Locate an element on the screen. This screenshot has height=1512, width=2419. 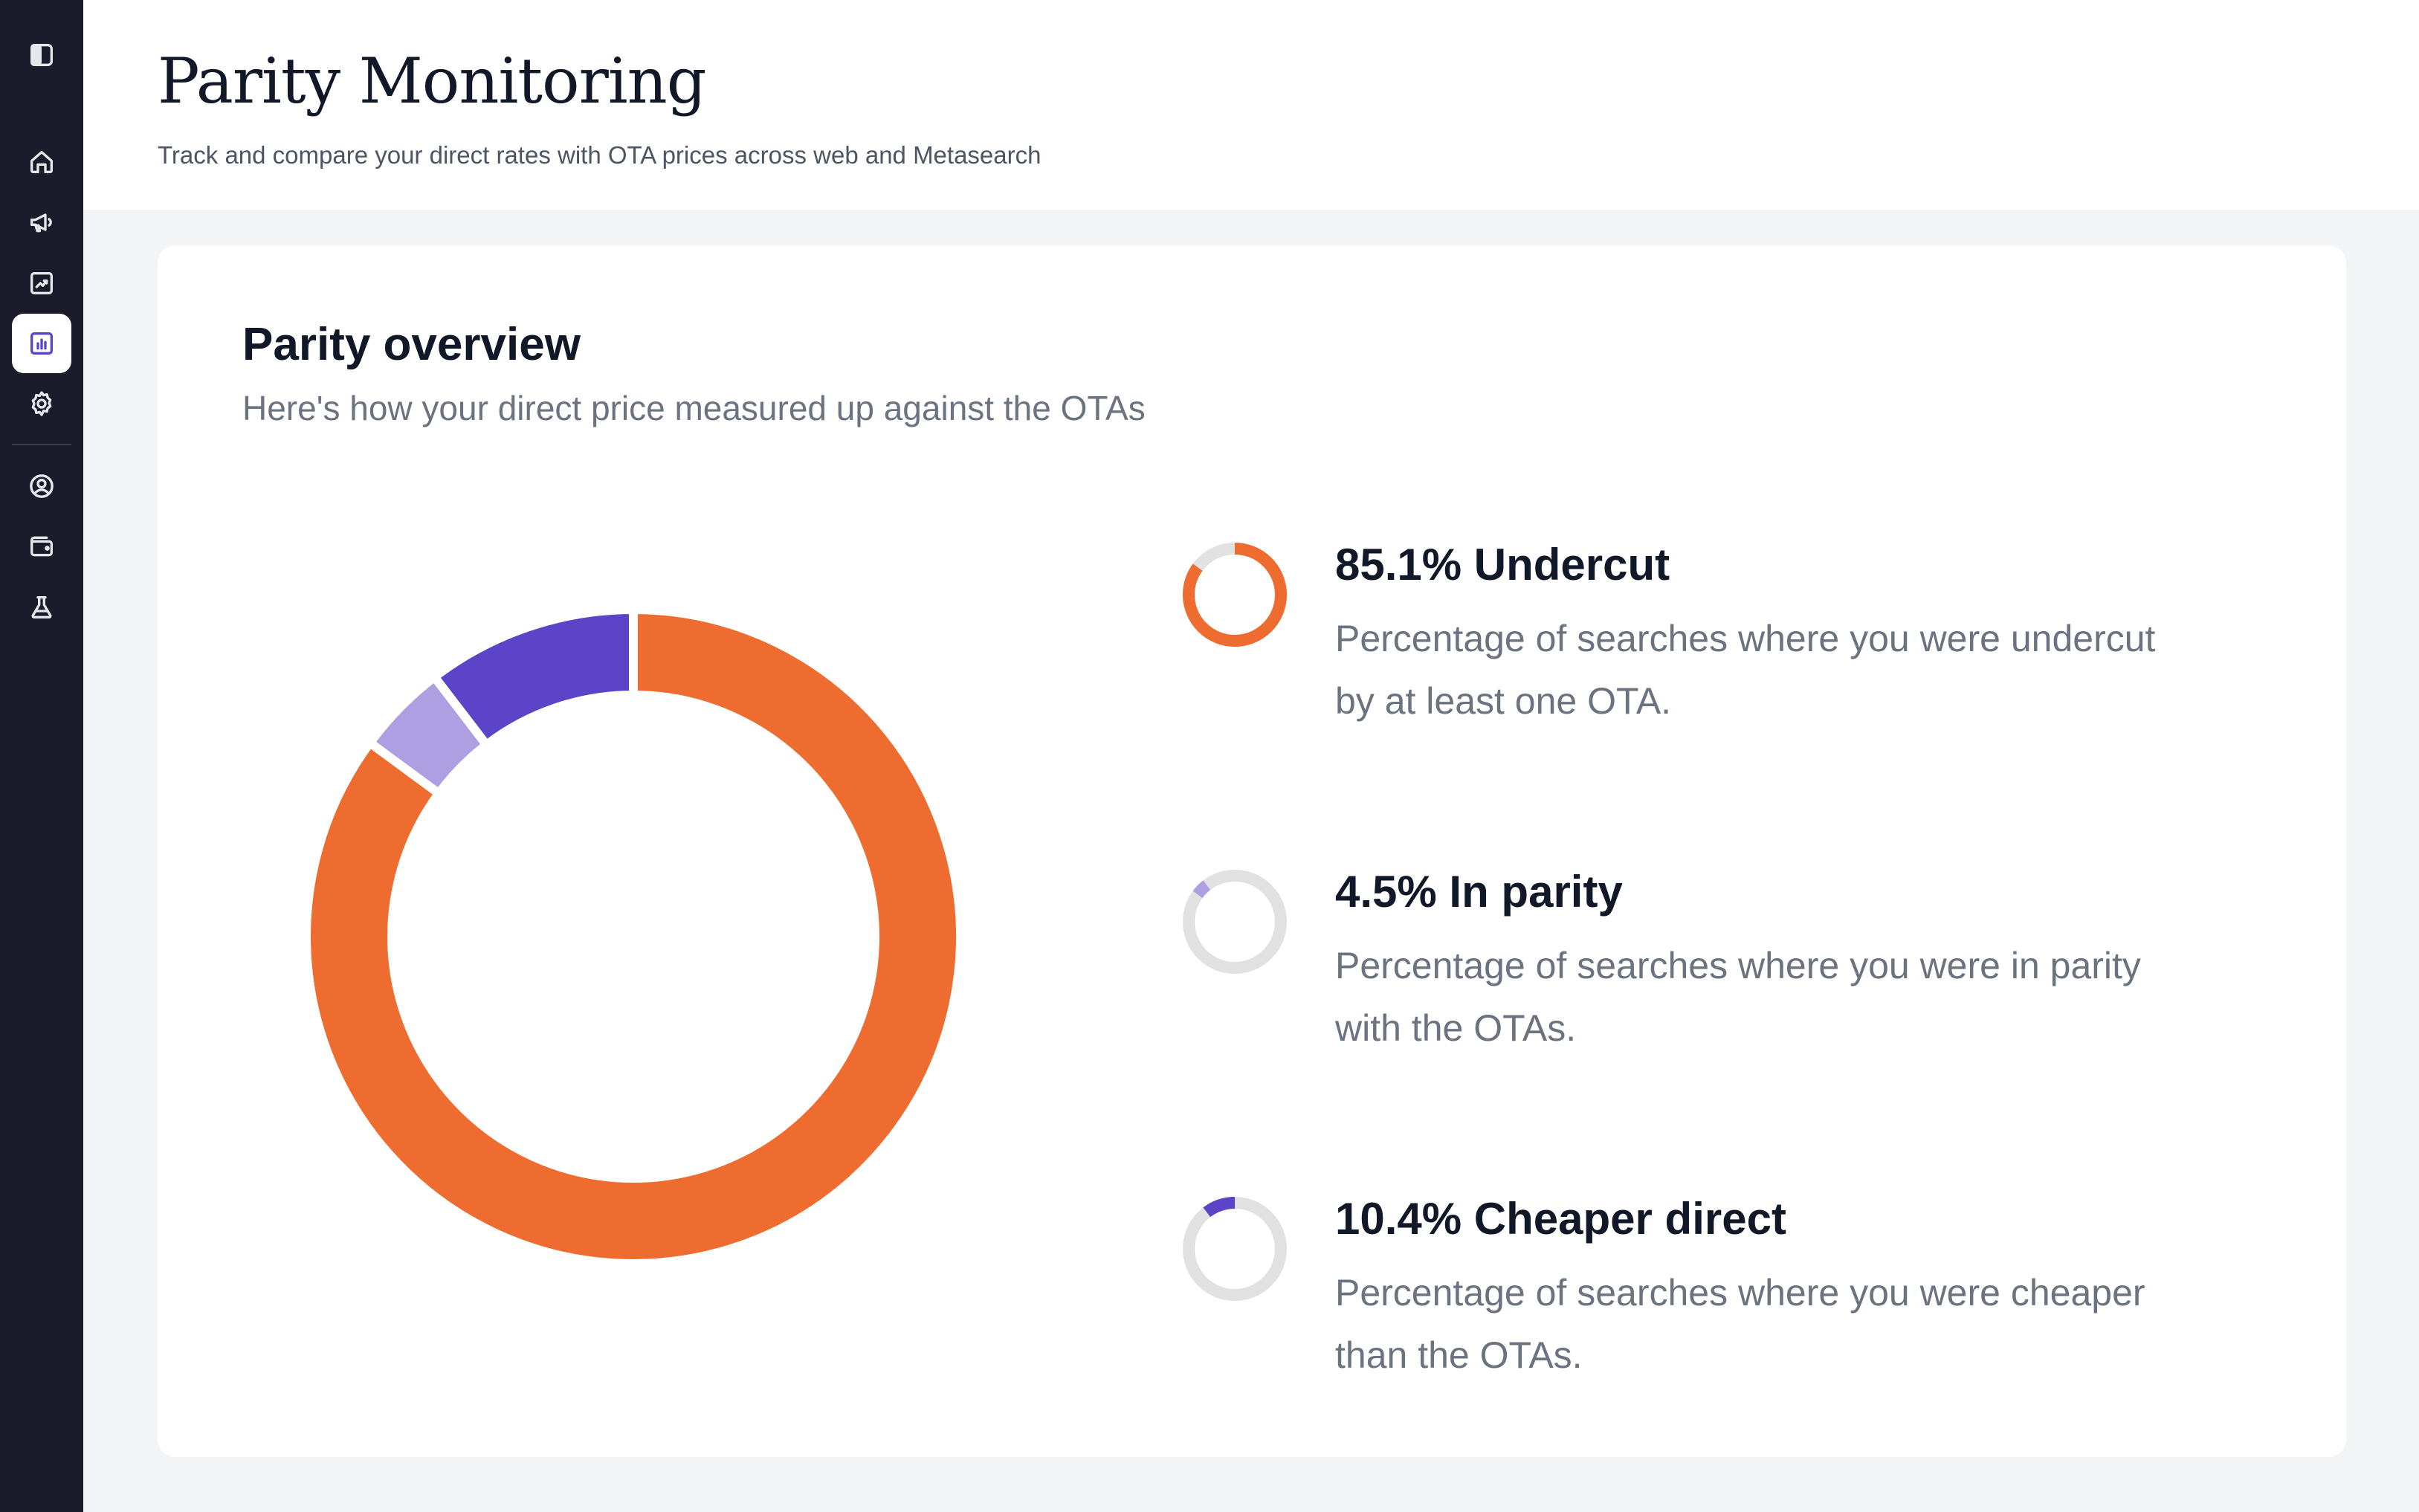
user-circle-icon is located at coordinates (42, 486).